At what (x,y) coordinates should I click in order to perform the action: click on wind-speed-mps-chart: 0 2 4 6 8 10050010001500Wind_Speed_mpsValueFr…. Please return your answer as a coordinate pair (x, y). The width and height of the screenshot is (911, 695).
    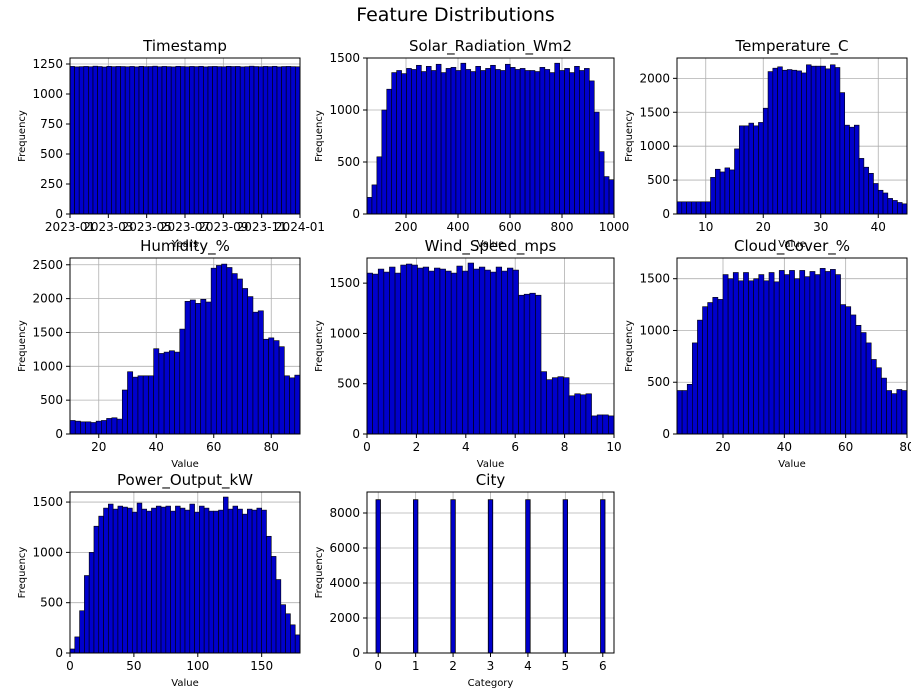
    Looking at the image, I should click on (468, 353).